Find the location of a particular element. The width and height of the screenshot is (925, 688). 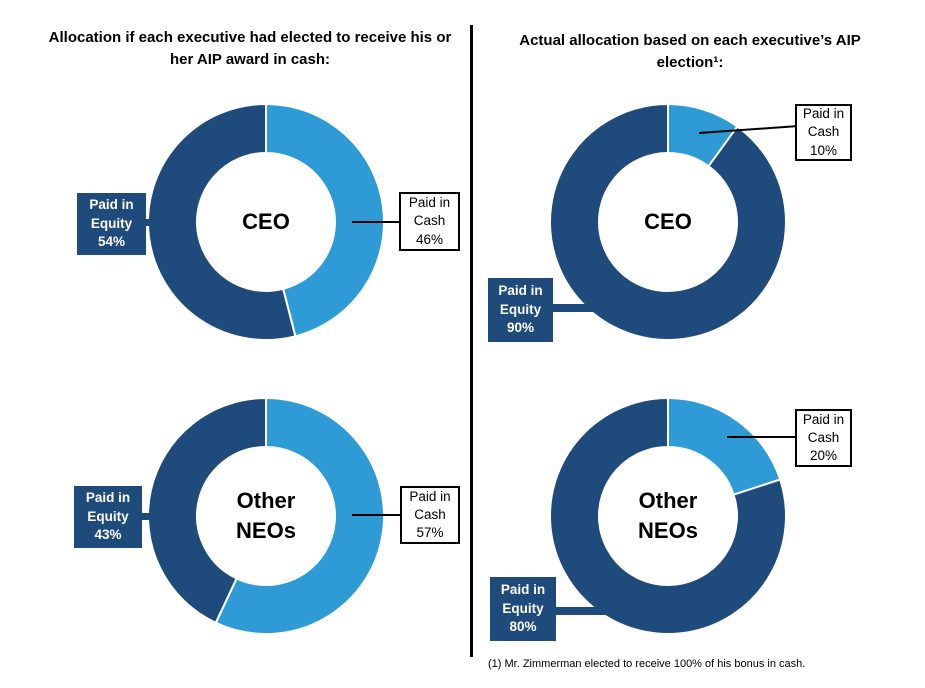

donut-chart-hypothetical-neos: Other NEOs is located at coordinates (266, 516).